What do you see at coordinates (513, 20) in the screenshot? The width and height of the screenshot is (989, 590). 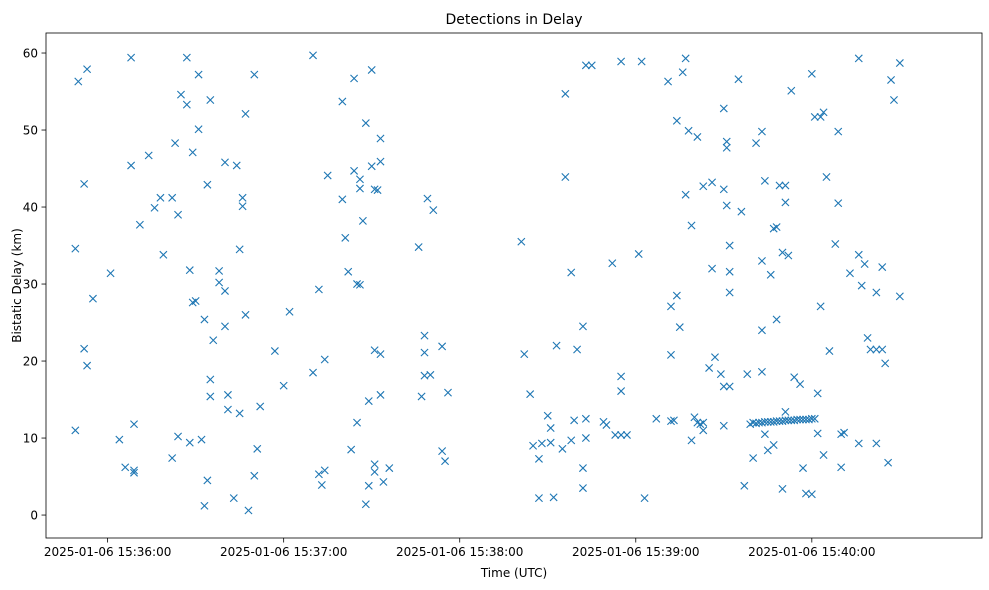 I see `chart-title: Detections in Delay` at bounding box center [513, 20].